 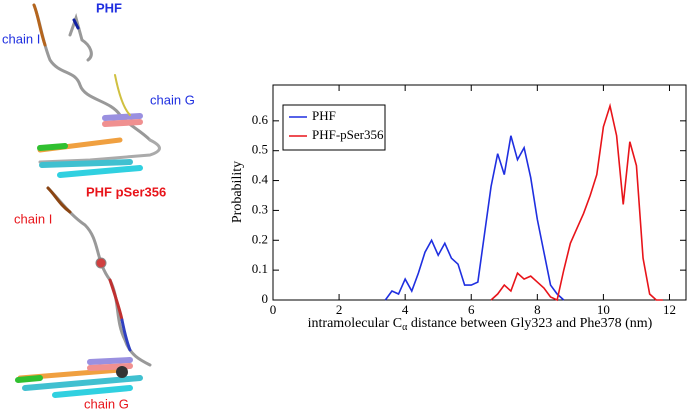 I want to click on legend-label: PHF, so click(x=324, y=115).